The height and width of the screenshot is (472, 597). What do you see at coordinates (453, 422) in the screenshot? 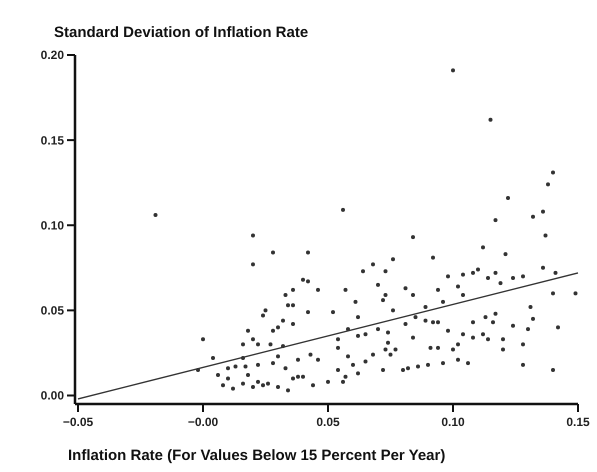
I see `x-tick-label: 0.10` at bounding box center [453, 422].